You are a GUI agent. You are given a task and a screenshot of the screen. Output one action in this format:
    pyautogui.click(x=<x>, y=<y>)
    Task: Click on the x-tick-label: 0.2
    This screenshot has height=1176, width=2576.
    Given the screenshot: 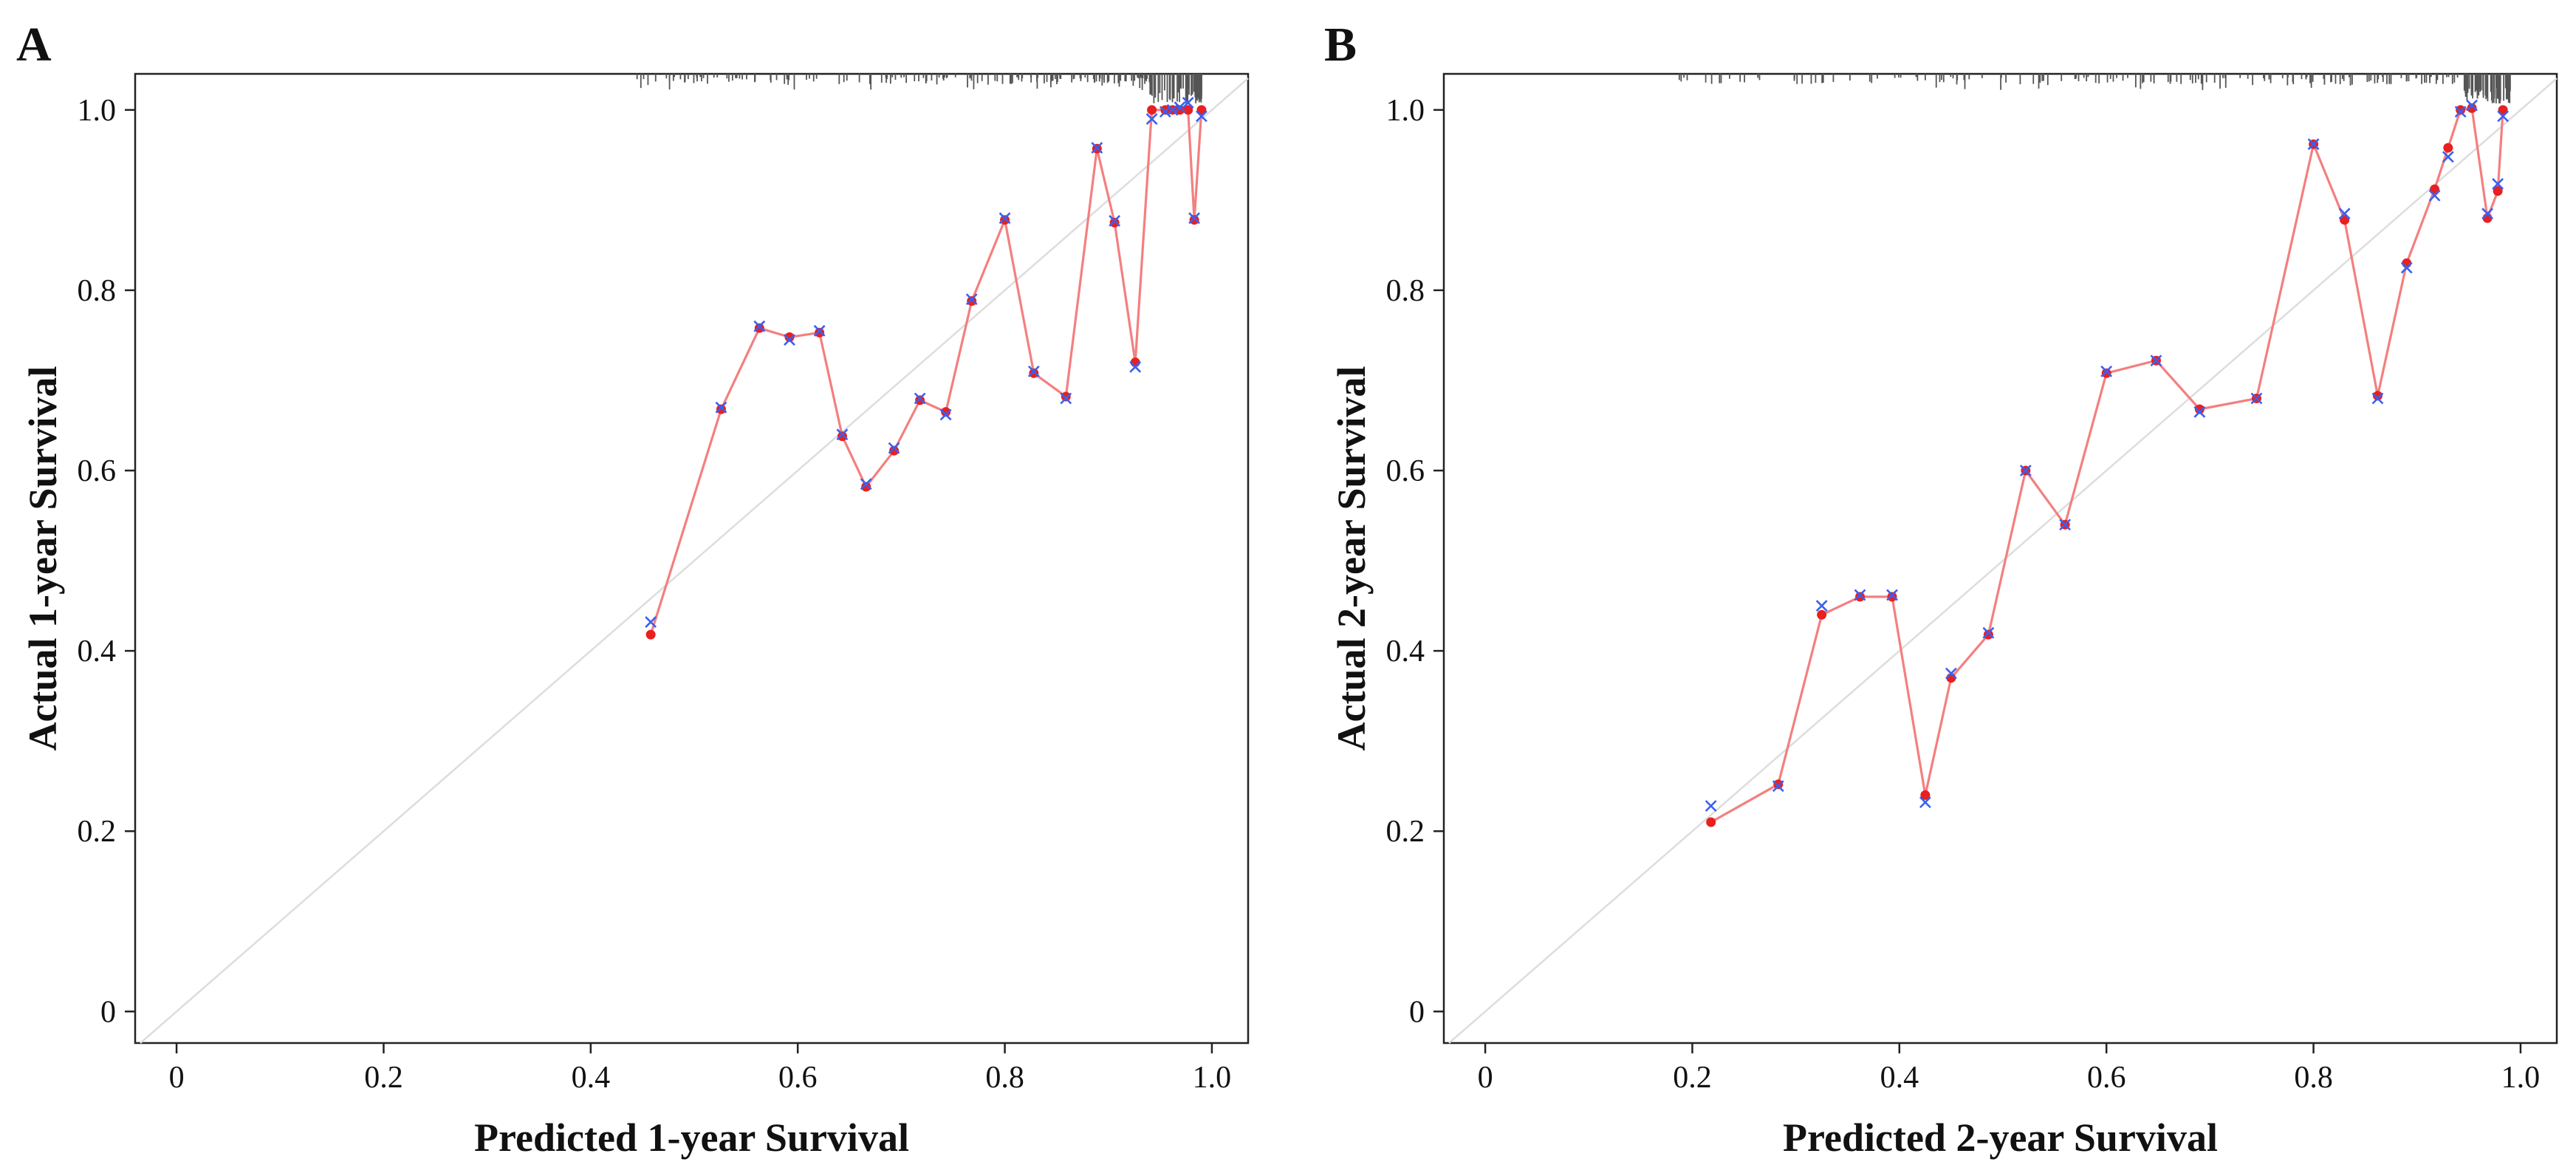 What is the action you would take?
    pyautogui.click(x=1692, y=1078)
    